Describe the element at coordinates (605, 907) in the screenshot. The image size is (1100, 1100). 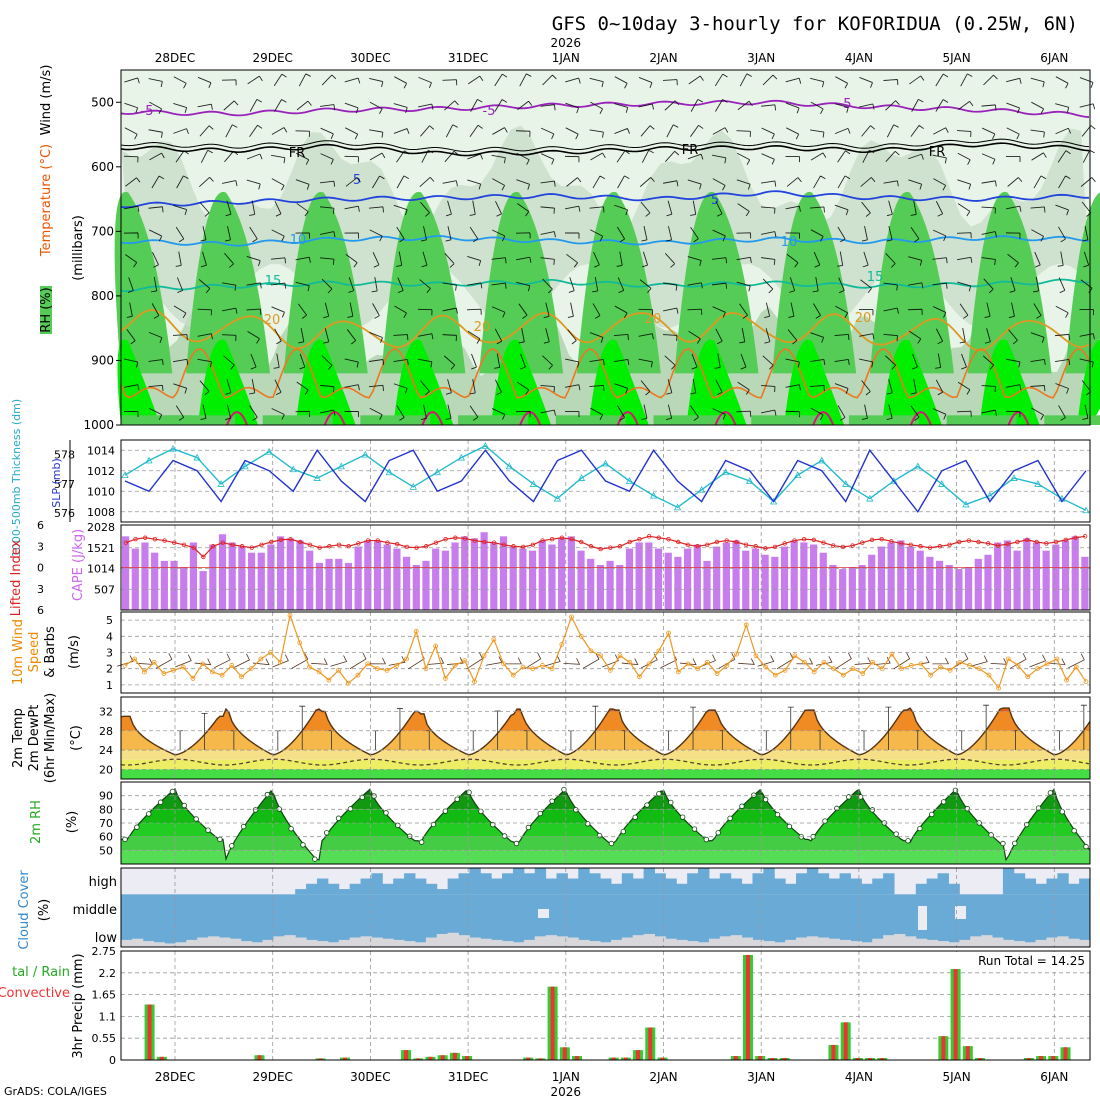
I see `cloud-frame` at that location.